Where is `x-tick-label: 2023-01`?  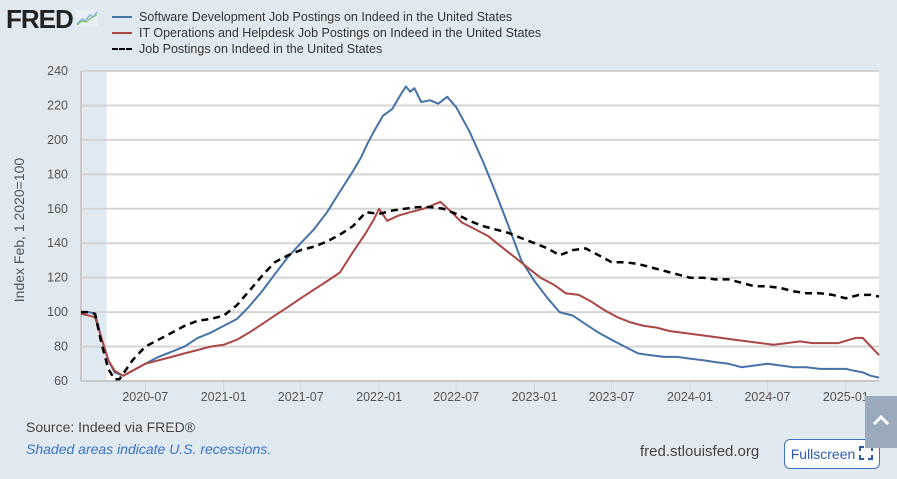
x-tick-label: 2023-01 is located at coordinates (535, 397).